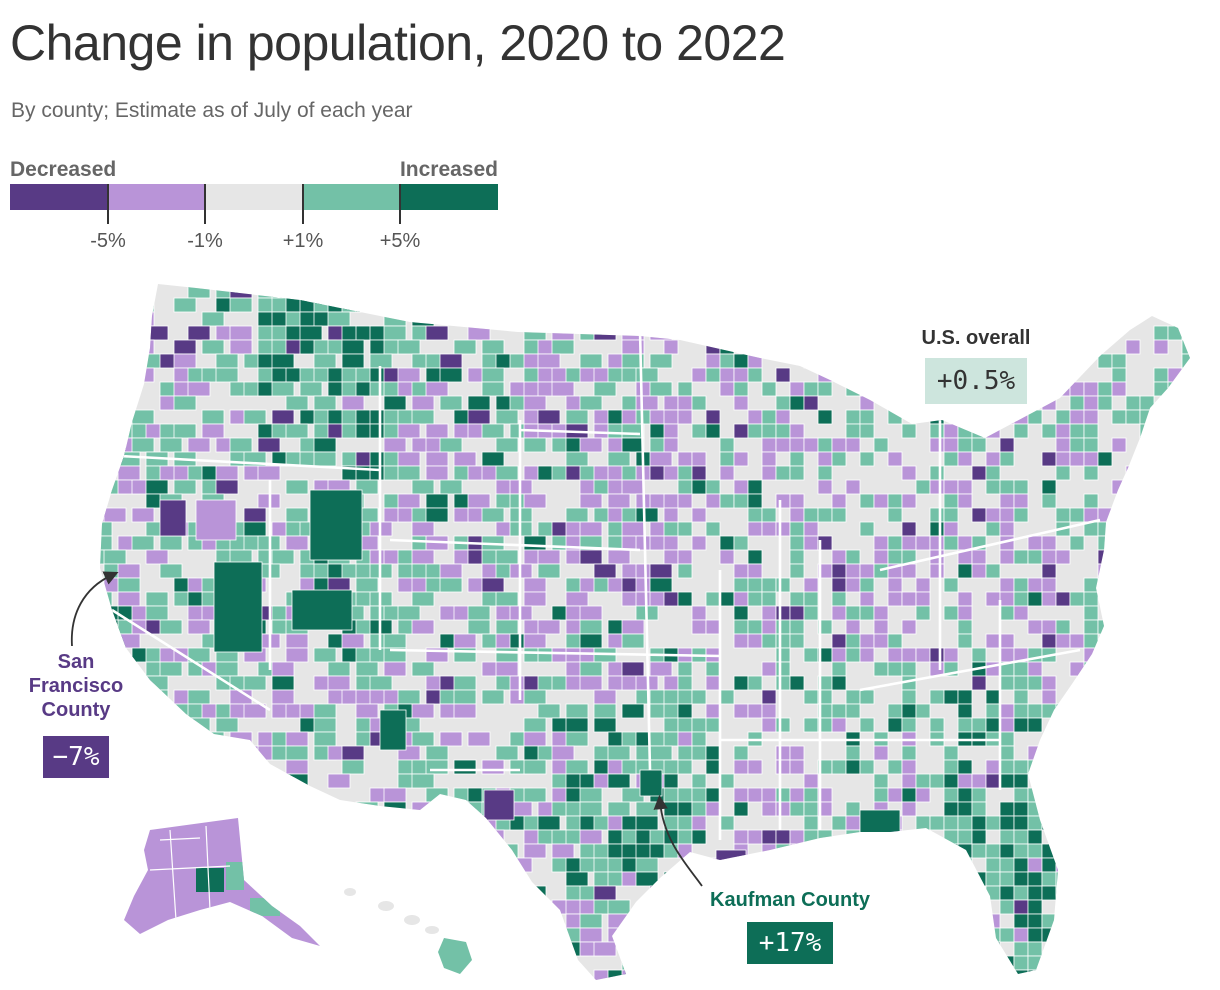  I want to click on us-overall-value: +0.5%, so click(976, 381).